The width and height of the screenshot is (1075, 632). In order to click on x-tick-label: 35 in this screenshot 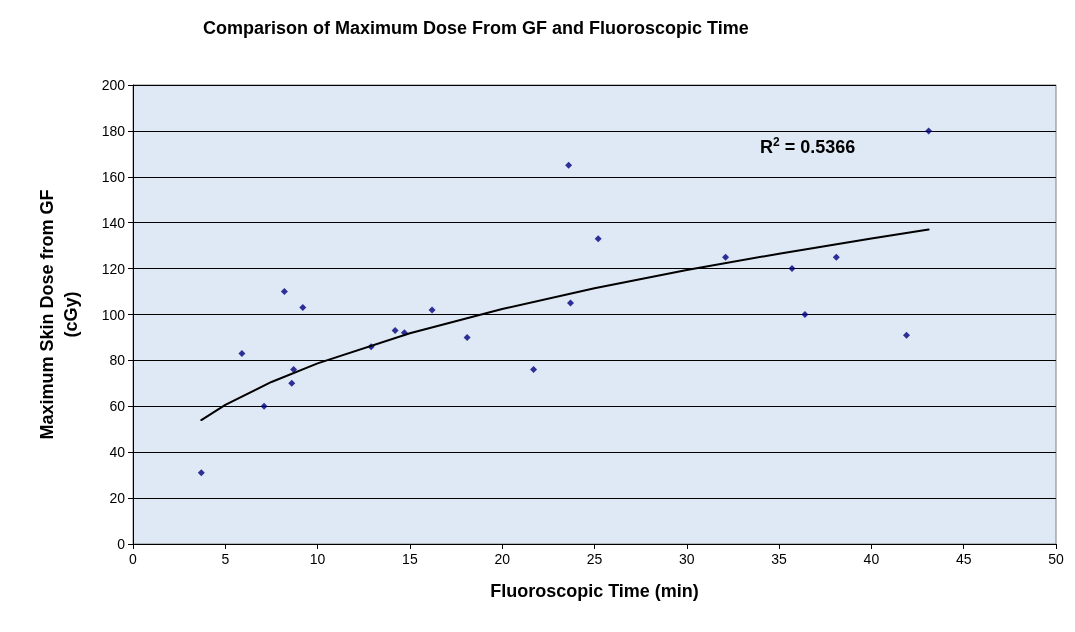, I will do `click(779, 559)`.